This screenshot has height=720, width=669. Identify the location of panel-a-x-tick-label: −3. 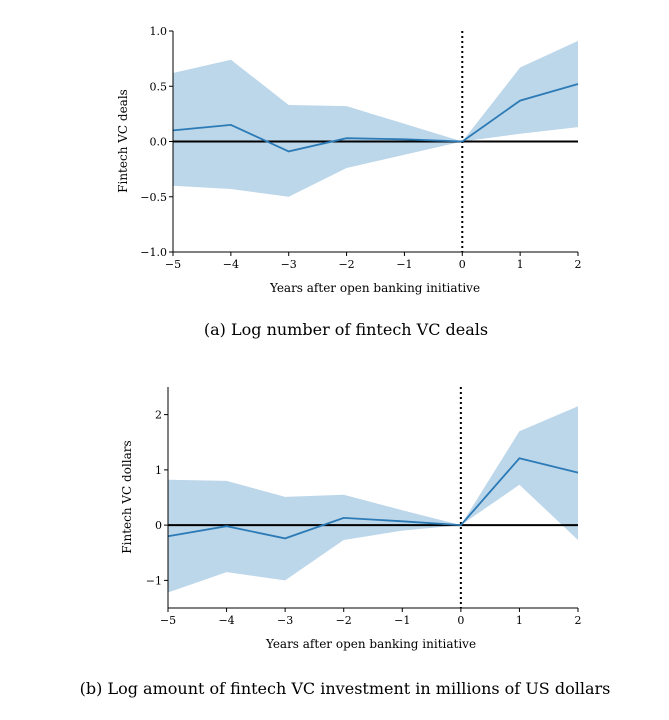
(289, 264).